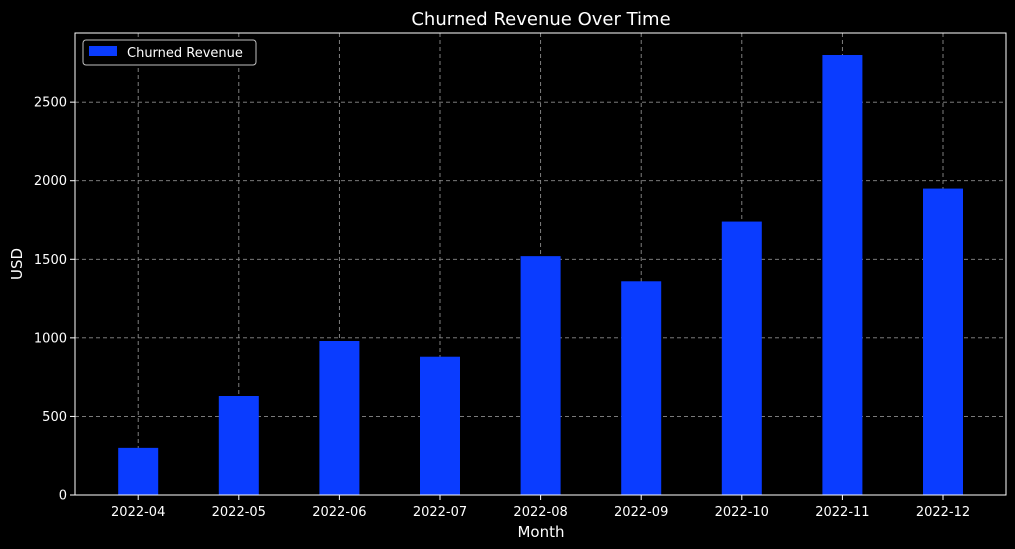 This screenshot has width=1015, height=549. I want to click on x-tick-label: 2022-07, so click(440, 512).